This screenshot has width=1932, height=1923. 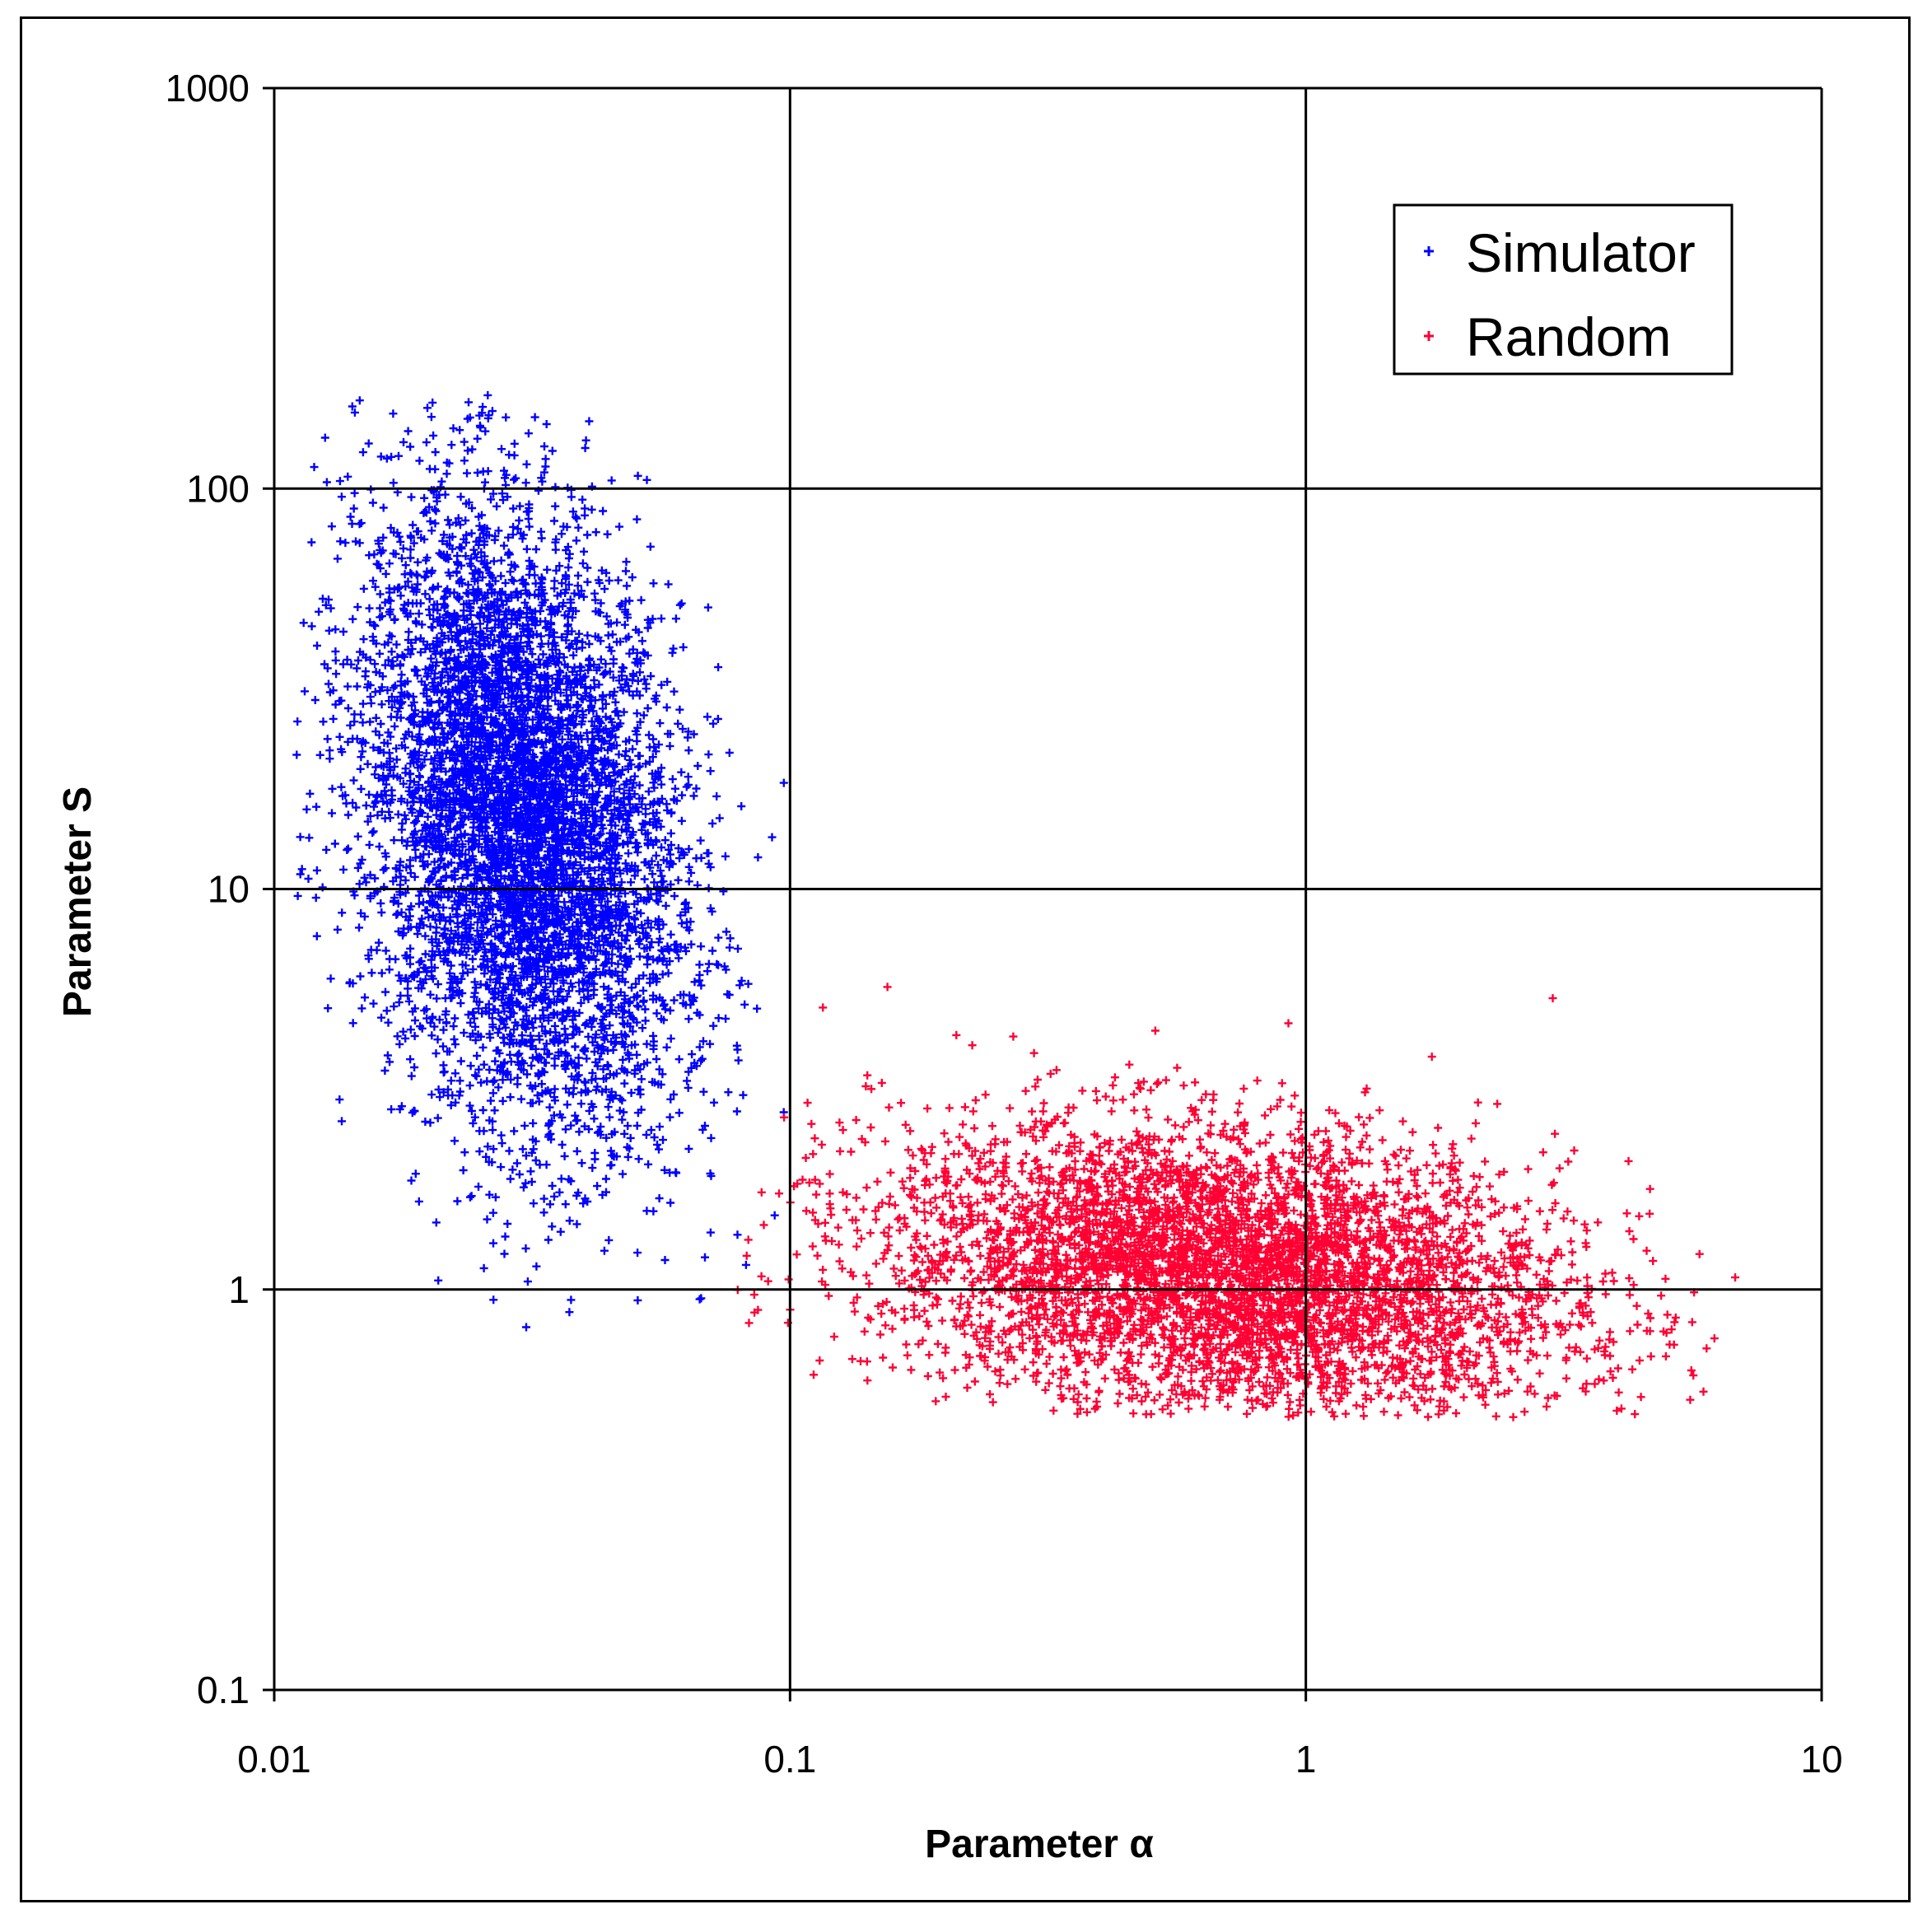 I want to click on y-tick-label: 10, so click(x=229, y=889).